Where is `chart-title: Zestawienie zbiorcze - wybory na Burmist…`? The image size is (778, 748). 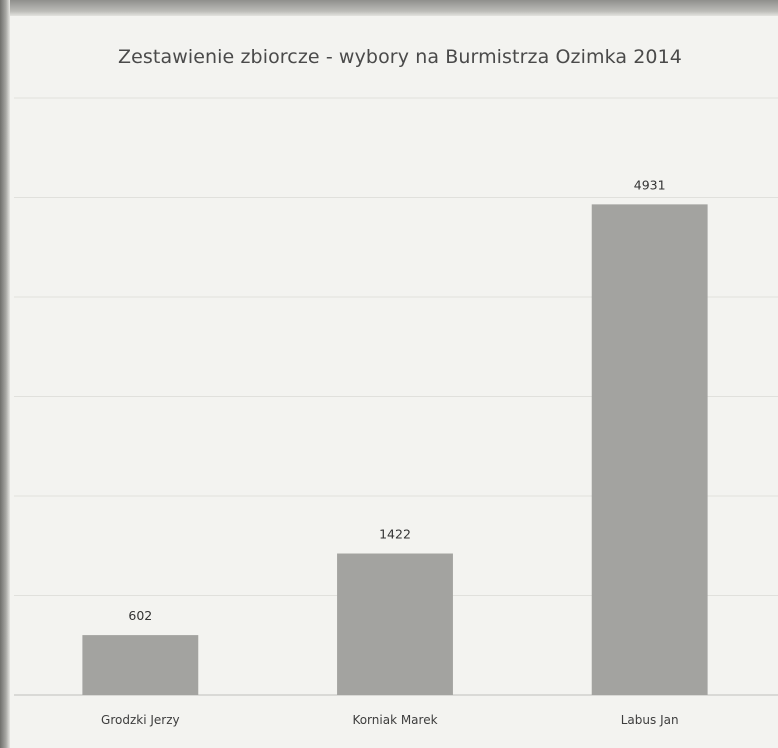
chart-title: Zestawienie zbiorcze - wybory na Burmist… is located at coordinates (400, 57).